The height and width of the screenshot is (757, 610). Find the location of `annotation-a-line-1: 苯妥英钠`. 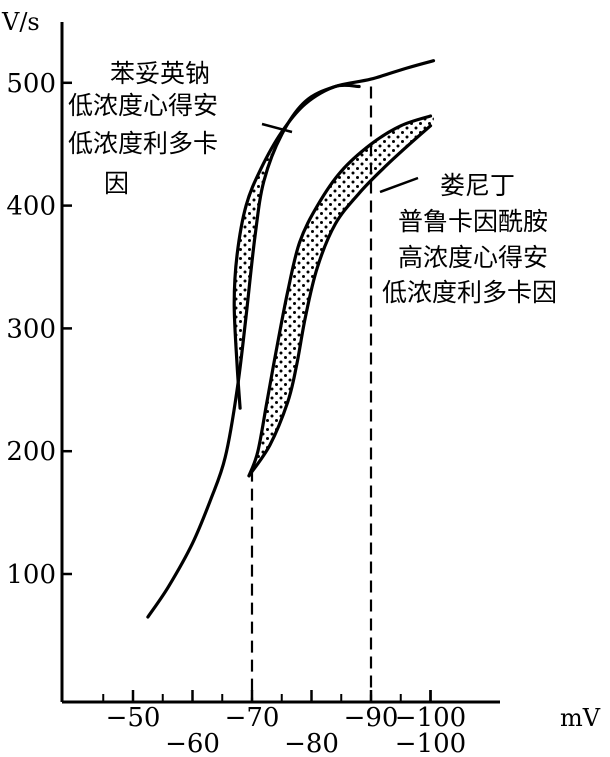

annotation-a-line-1: 苯妥英钠 is located at coordinates (160, 73).